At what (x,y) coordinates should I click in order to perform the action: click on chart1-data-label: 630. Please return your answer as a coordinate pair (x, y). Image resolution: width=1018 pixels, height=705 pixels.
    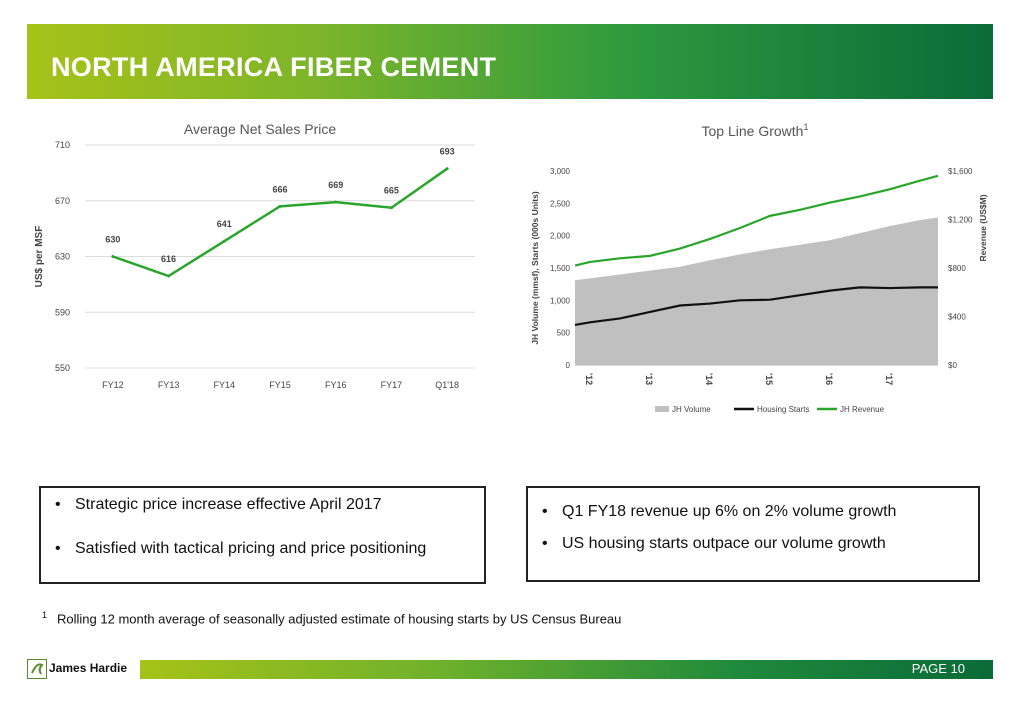
    Looking at the image, I should click on (112, 240).